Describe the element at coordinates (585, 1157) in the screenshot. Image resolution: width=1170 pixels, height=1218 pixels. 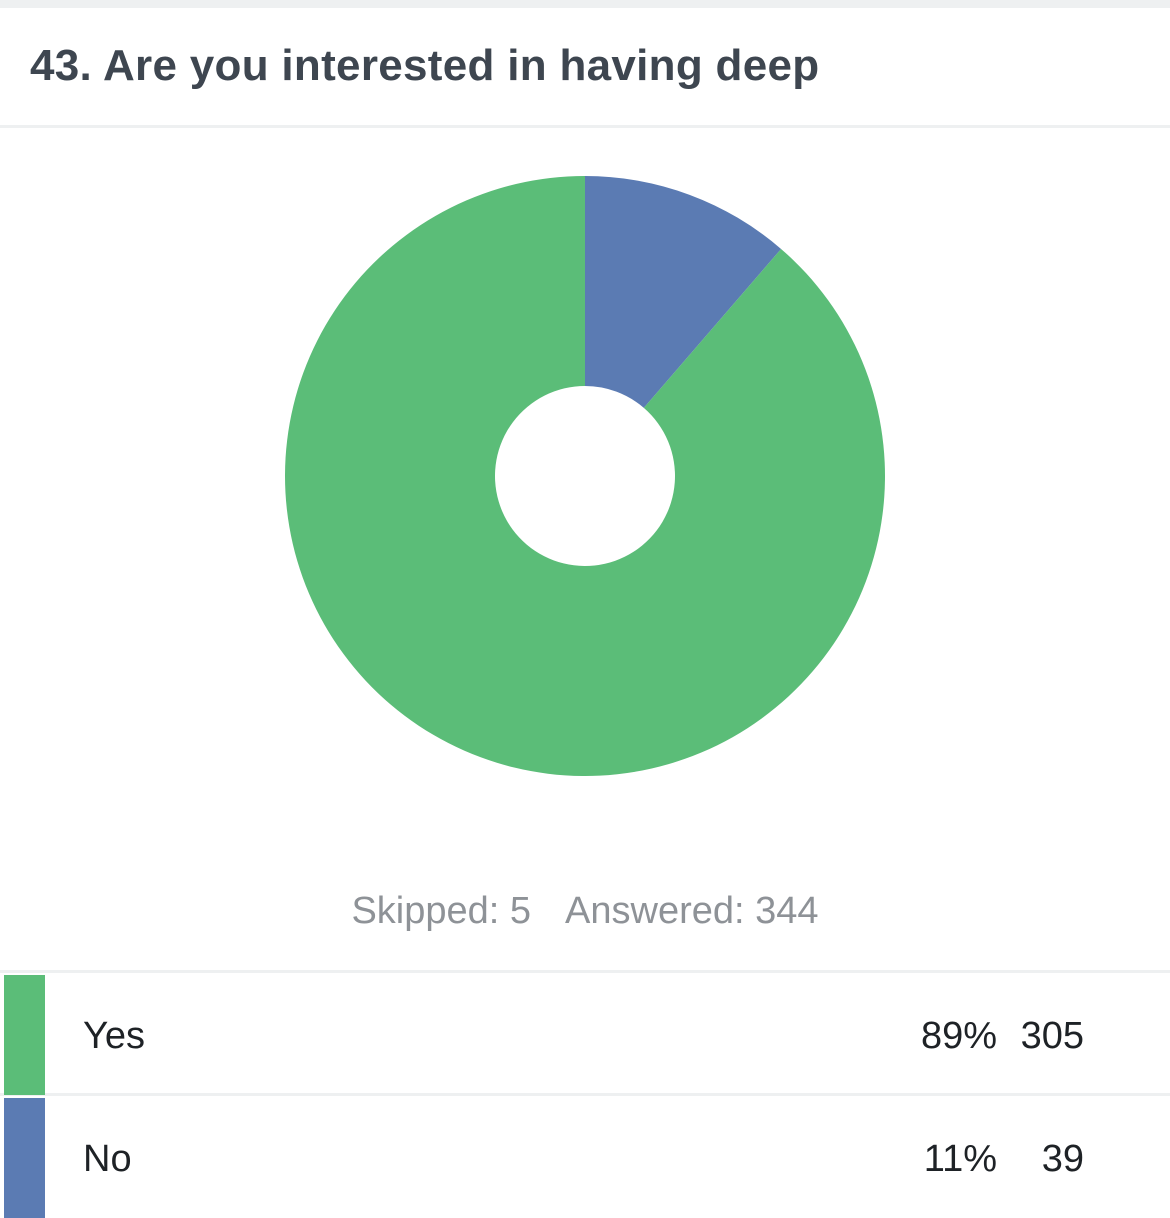
I see `table-row-no: No 11% 39` at that location.